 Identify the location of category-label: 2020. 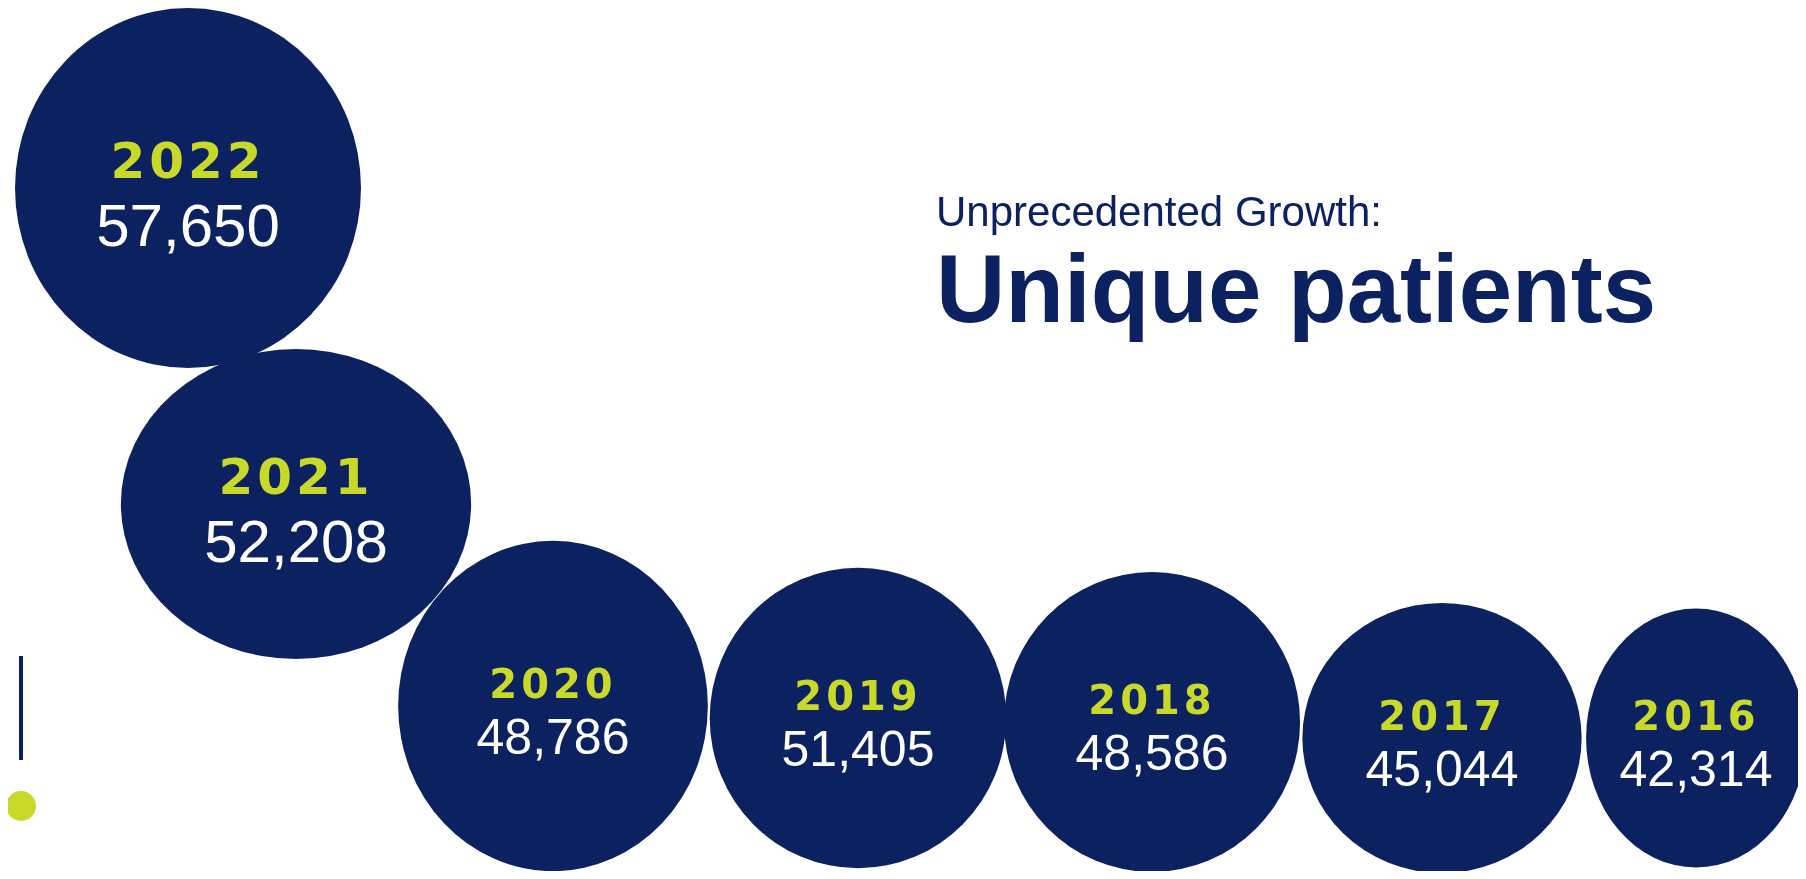
(553, 684).